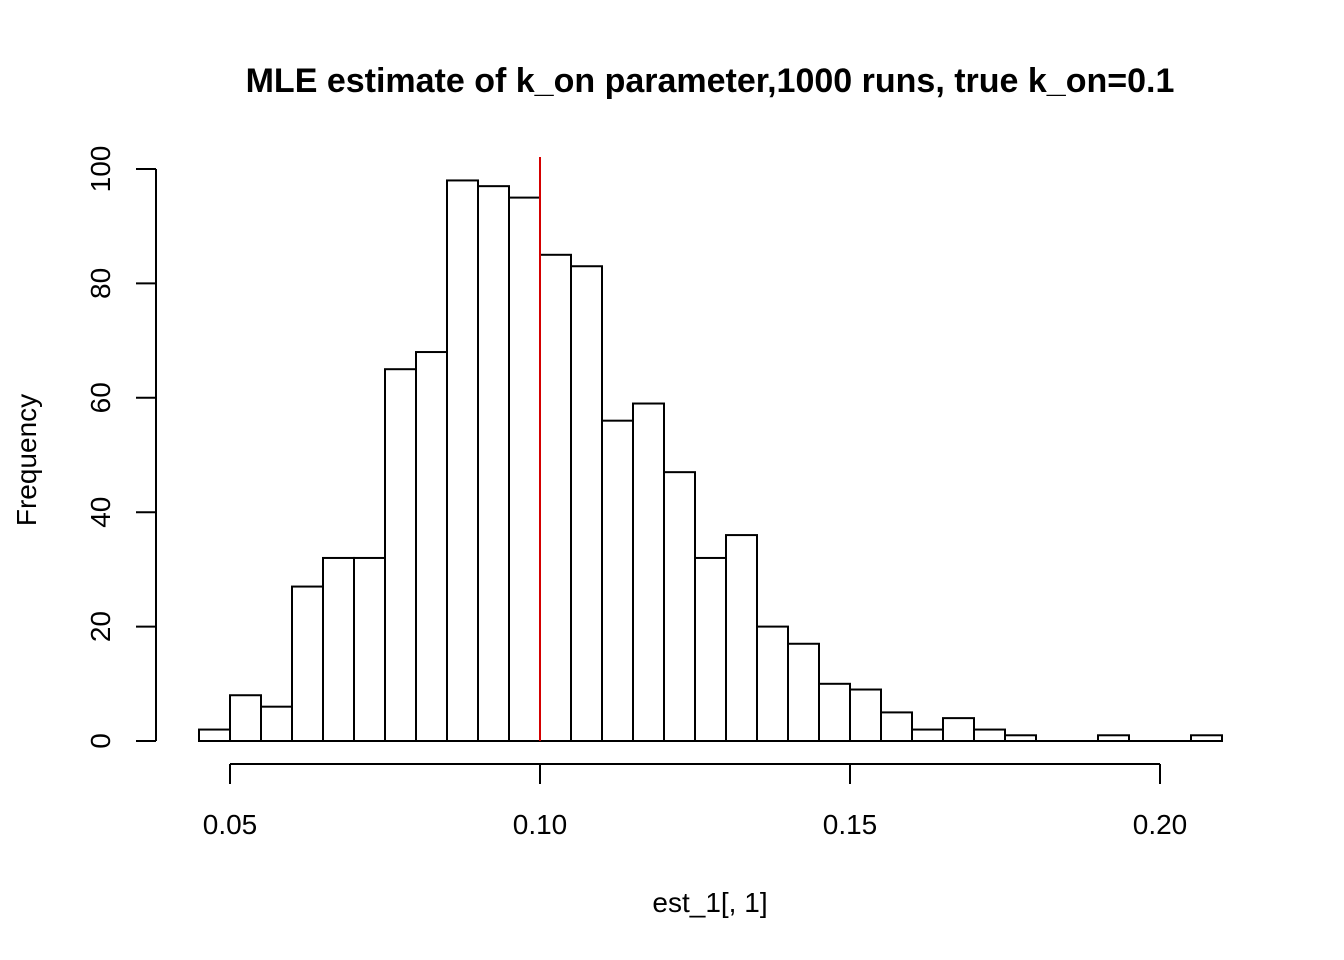 Image resolution: width=1344 pixels, height=960 pixels. Describe the element at coordinates (850, 824) in the screenshot. I see `x-tick-label: 0.15` at that location.